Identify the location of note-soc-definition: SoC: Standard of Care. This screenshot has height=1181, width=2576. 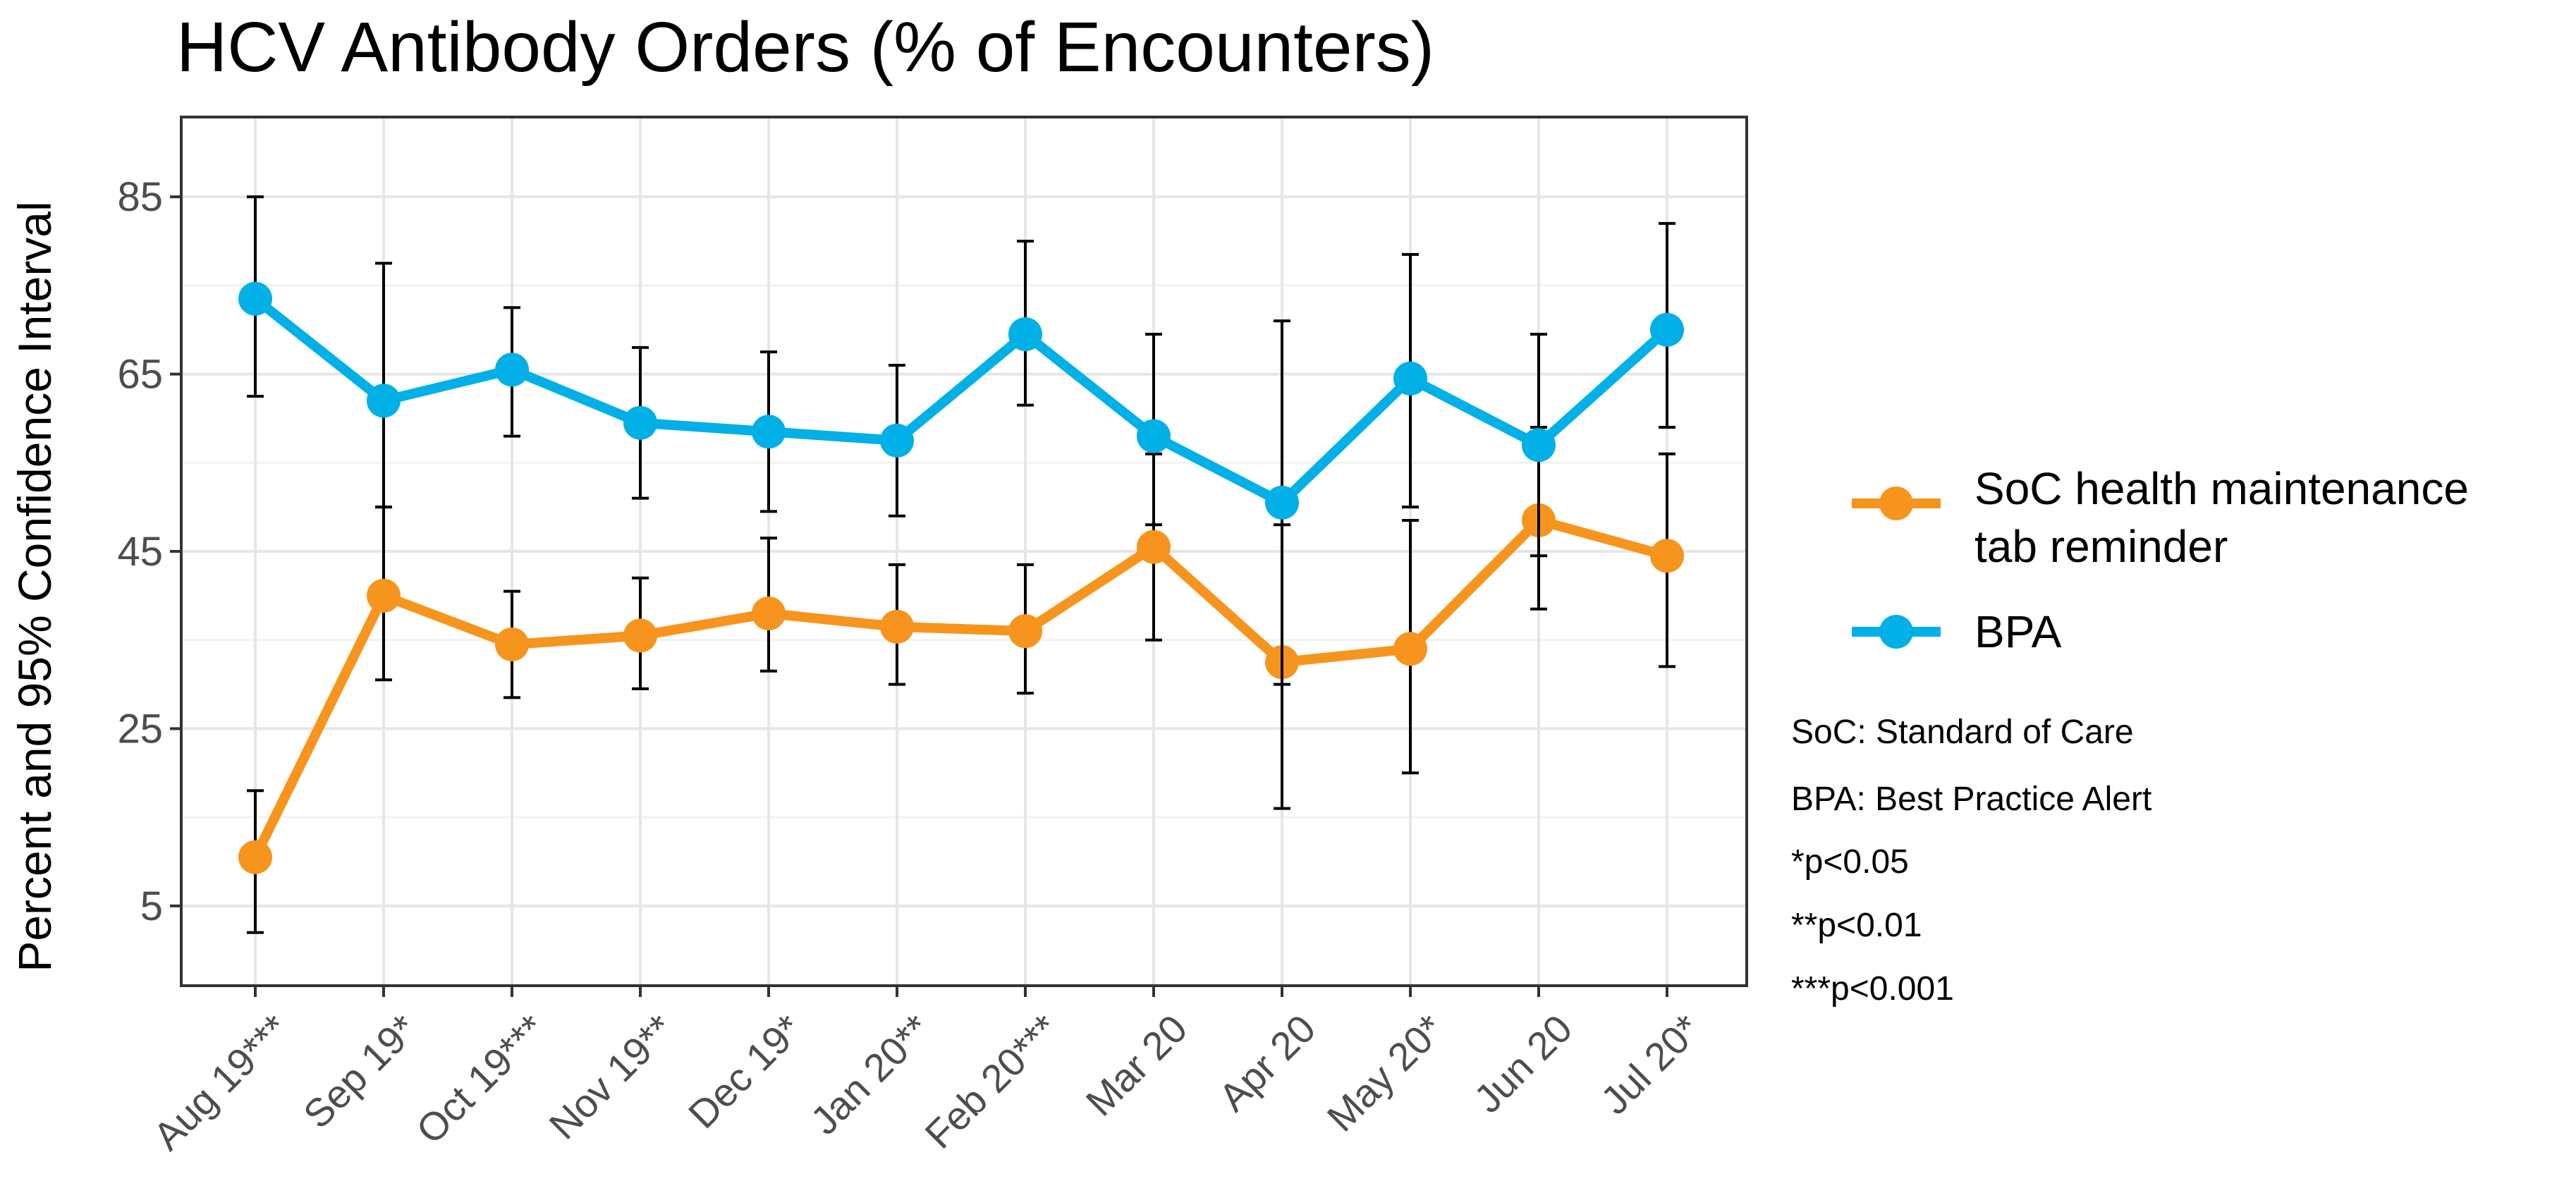
(1963, 732).